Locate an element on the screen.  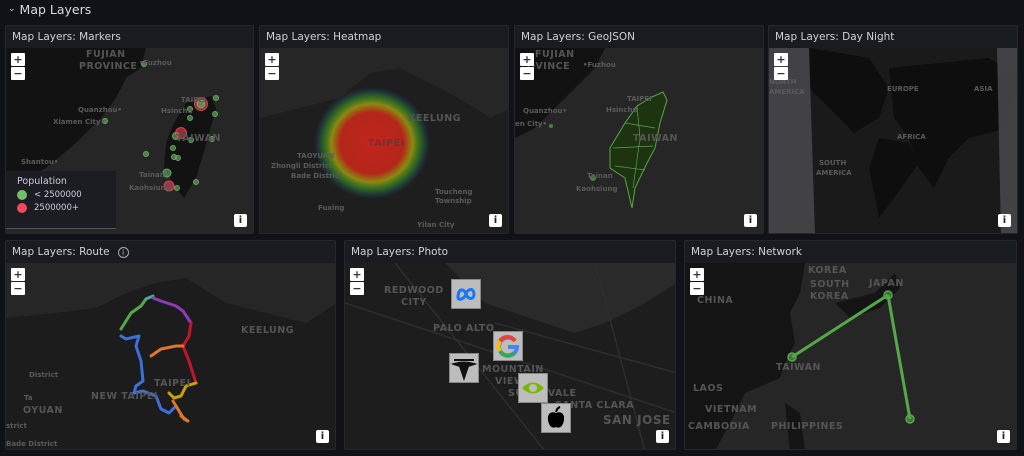
legend-title: Population is located at coordinates (42, 181).